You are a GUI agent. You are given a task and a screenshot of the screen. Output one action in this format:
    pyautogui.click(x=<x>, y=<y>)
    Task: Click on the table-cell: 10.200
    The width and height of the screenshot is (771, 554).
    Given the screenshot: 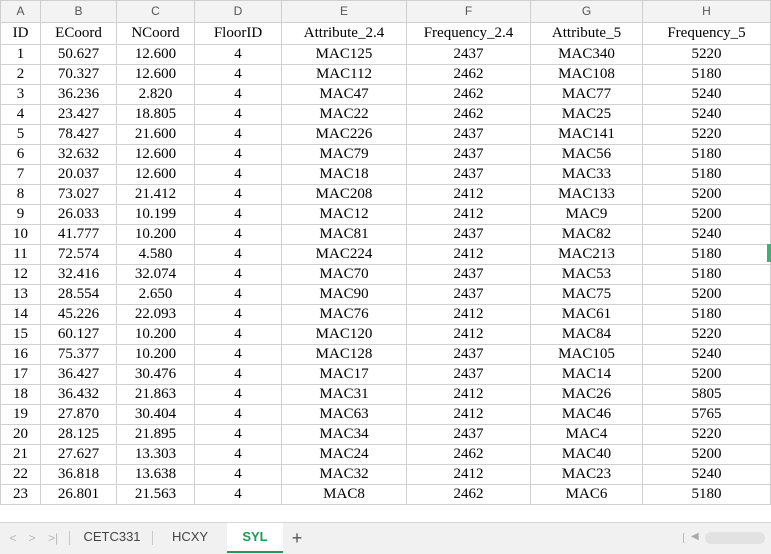 What is the action you would take?
    pyautogui.click(x=155, y=354)
    